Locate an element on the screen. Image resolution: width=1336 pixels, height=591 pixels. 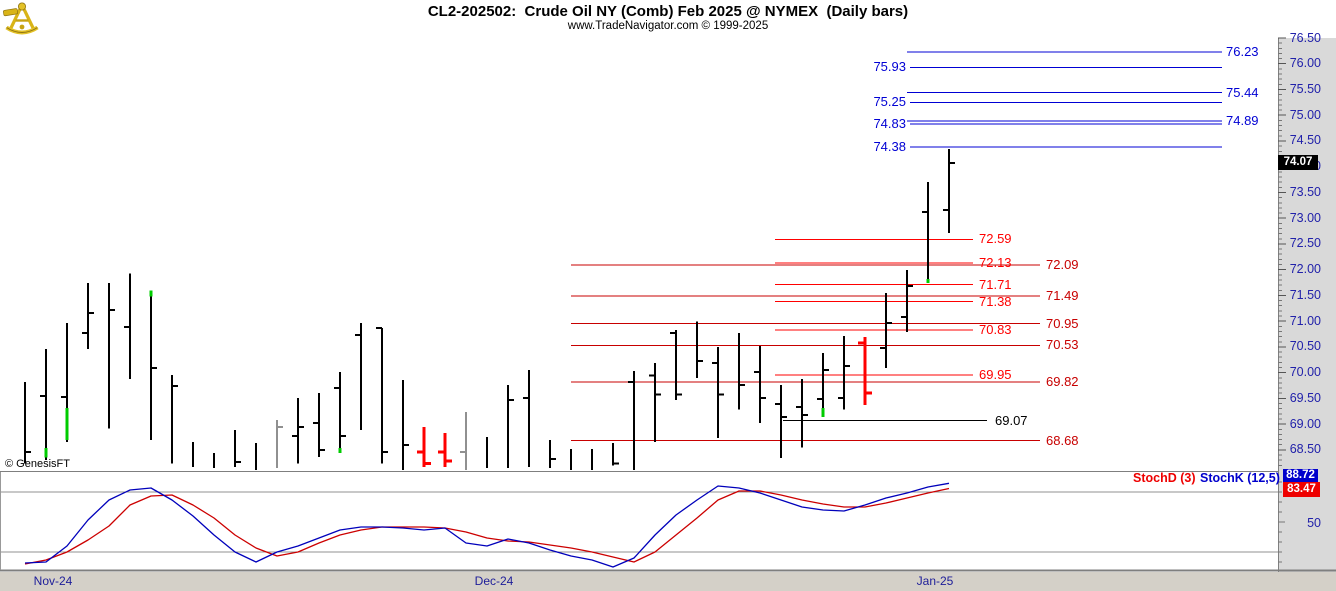
price-axis-tick-label: 71.00 is located at coordinates (1305, 320).